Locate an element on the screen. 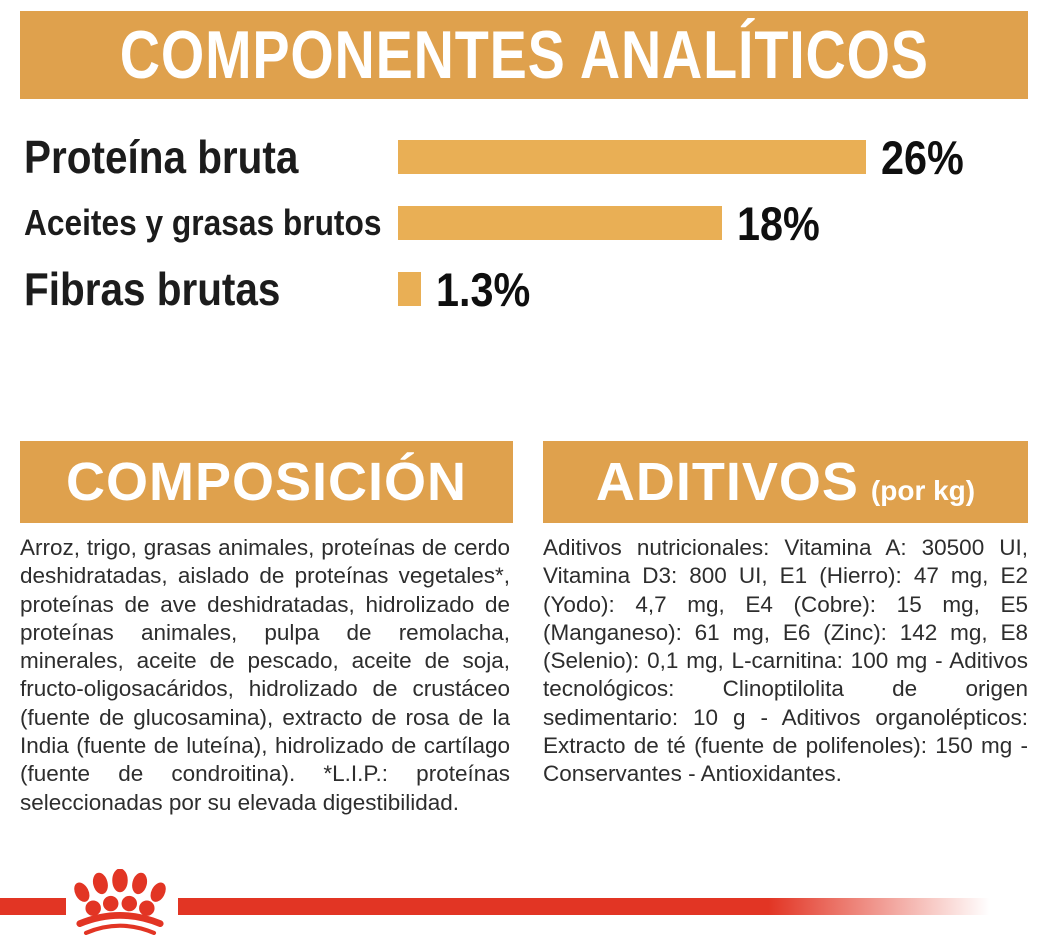 The height and width of the screenshot is (948, 1040). footer-red-bar-left is located at coordinates (33, 906).